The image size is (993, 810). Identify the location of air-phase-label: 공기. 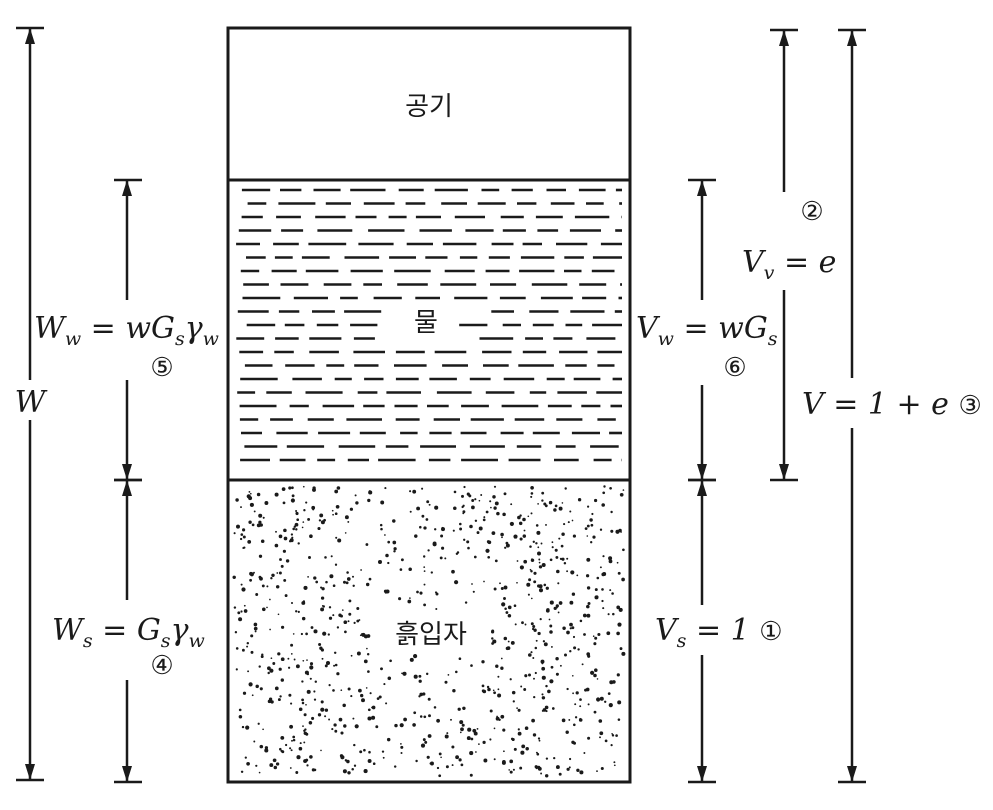
(429, 107).